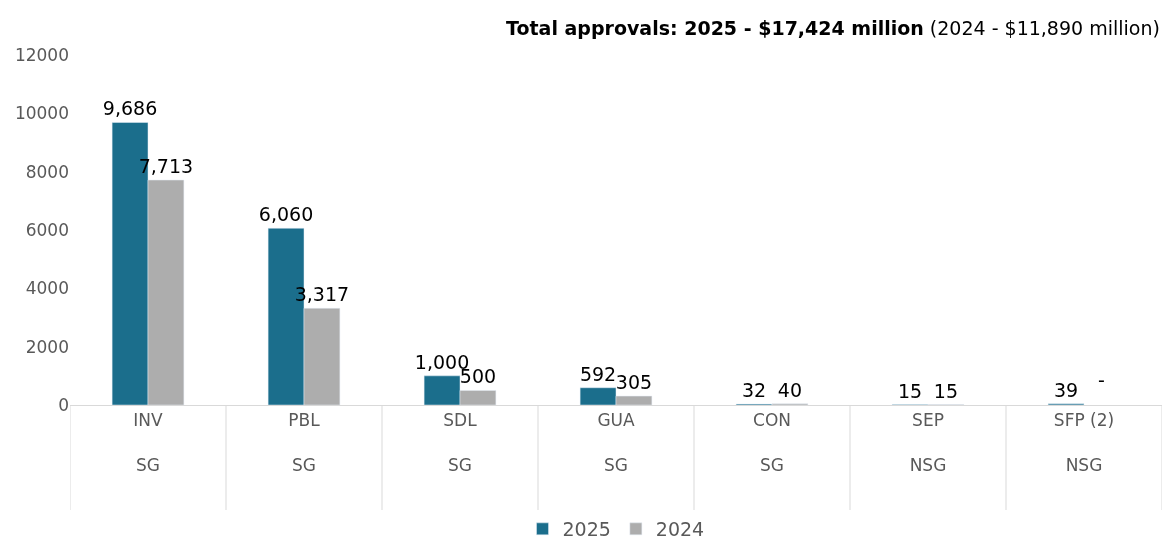 Image resolution: width=1172 pixels, height=558 pixels. I want to click on data-label: 305, so click(634, 382).